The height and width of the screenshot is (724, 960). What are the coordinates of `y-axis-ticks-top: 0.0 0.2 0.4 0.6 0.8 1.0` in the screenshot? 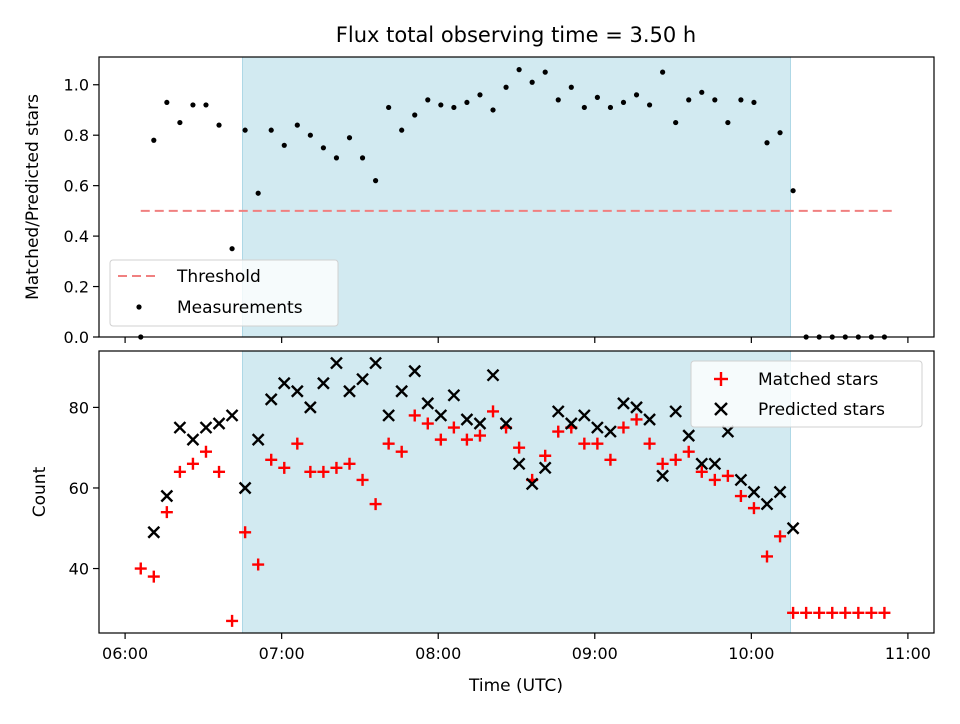 It's located at (81, 211).